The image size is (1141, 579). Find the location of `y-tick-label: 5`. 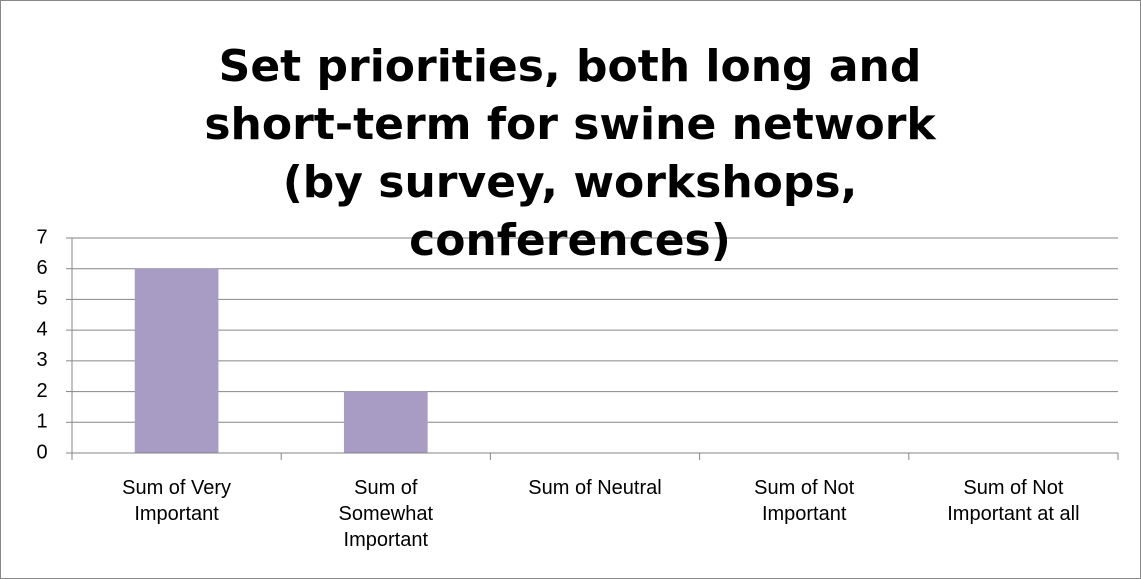

y-tick-label: 5 is located at coordinates (41, 299).